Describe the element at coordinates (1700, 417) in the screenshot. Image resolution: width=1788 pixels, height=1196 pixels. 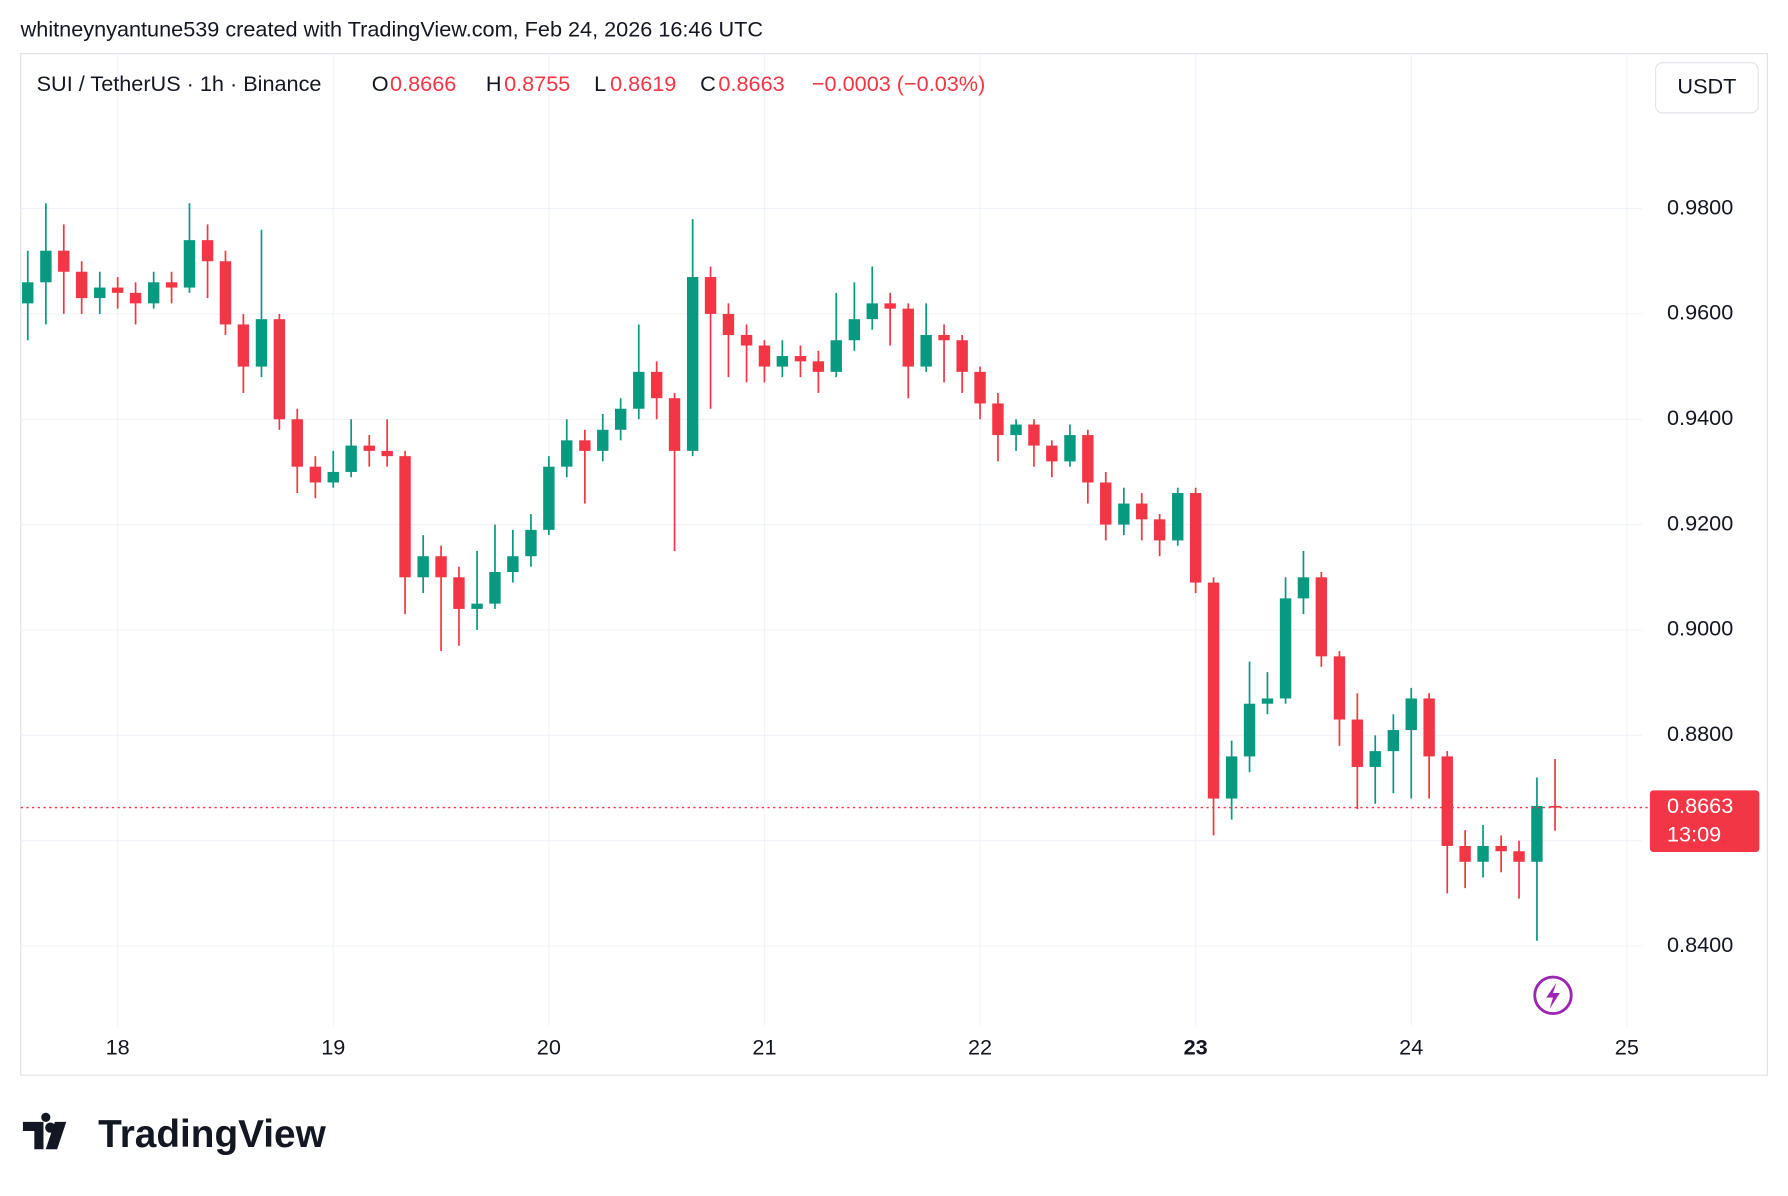
I see `y-tick-label: 0.9400` at that location.